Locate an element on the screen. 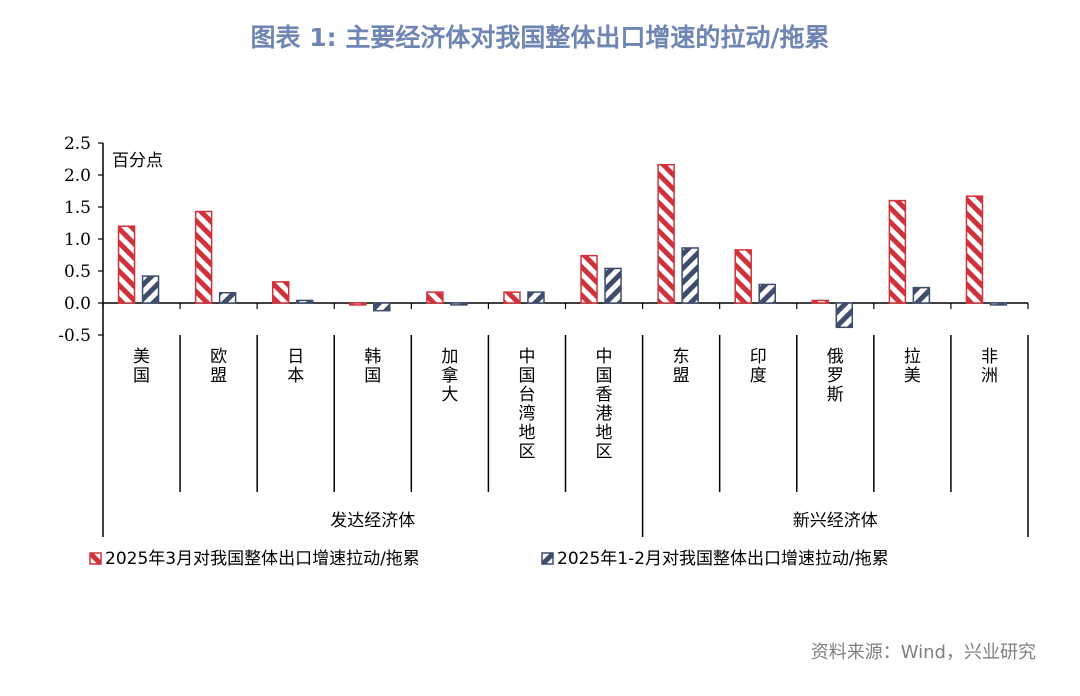 This screenshot has width=1080, height=696. category-label: 印度 is located at coordinates (758, 366).